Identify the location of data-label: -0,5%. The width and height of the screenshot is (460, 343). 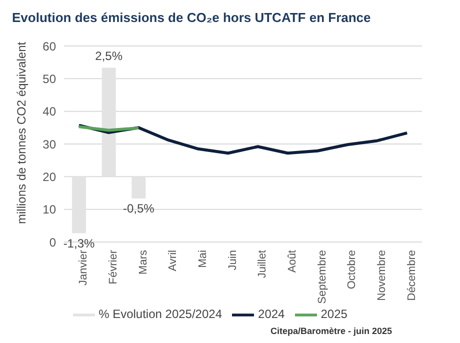
(138, 208).